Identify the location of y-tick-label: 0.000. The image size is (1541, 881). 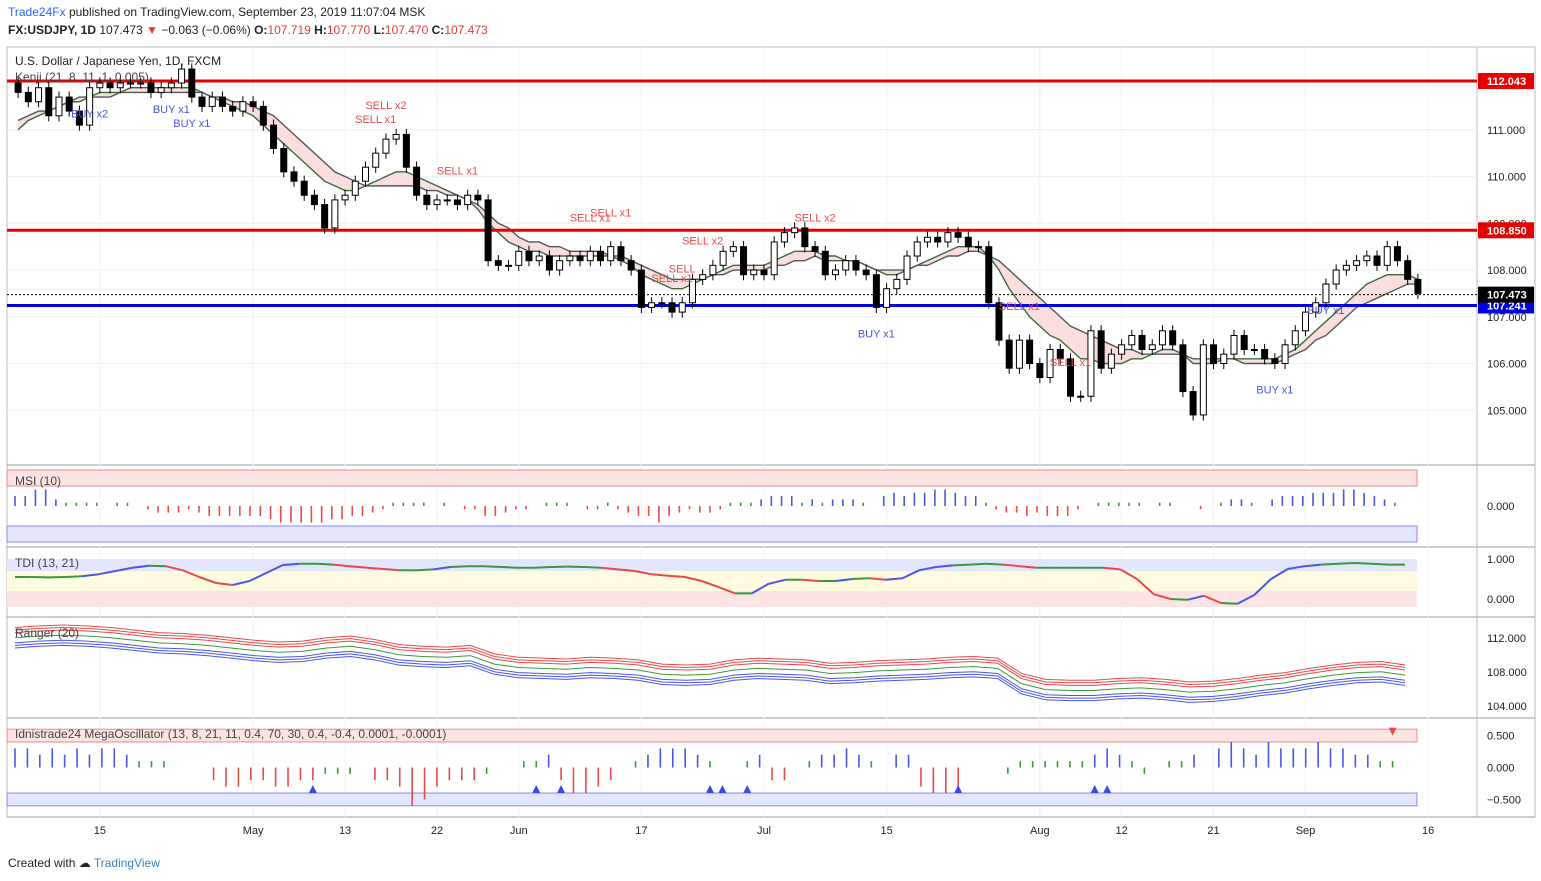
(1501, 507).